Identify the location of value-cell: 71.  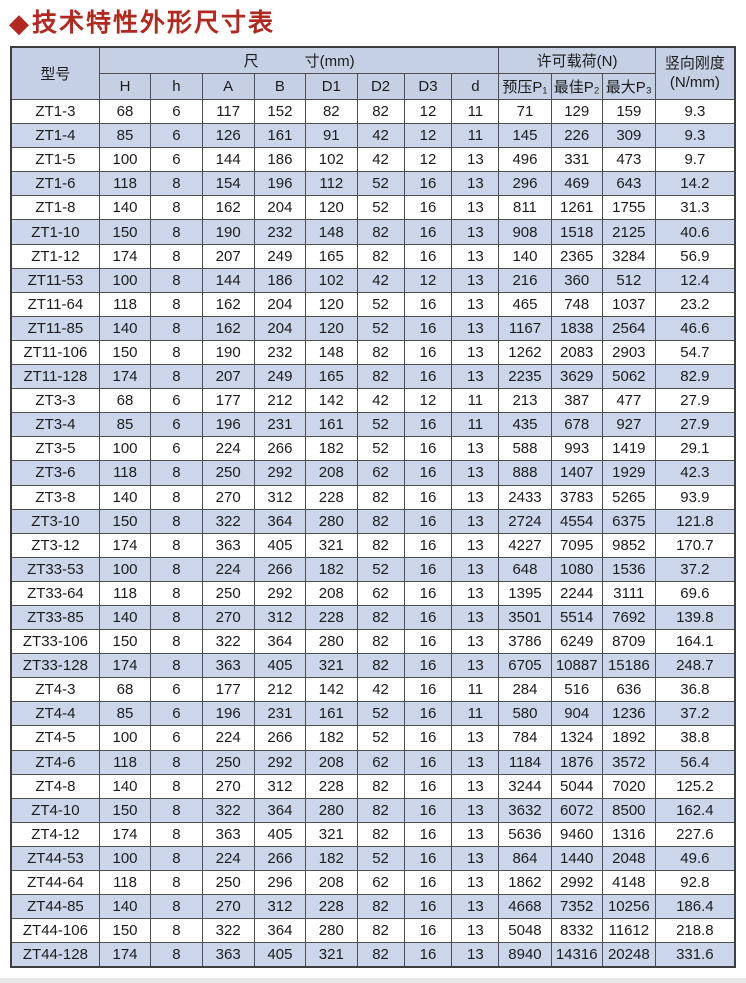
(525, 111).